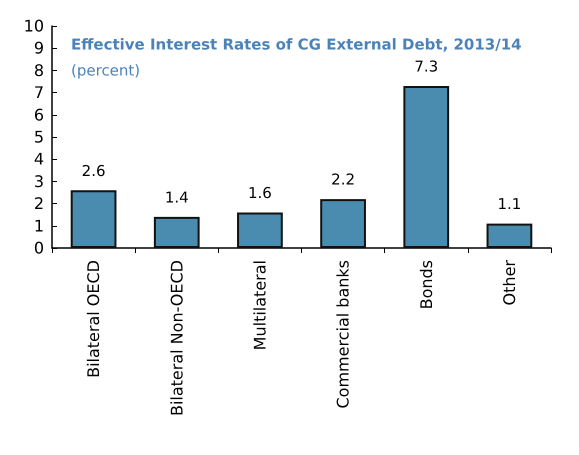 The height and width of the screenshot is (455, 579). What do you see at coordinates (176, 338) in the screenshot?
I see `x-tick-label: Bilateral Non-OECD` at bounding box center [176, 338].